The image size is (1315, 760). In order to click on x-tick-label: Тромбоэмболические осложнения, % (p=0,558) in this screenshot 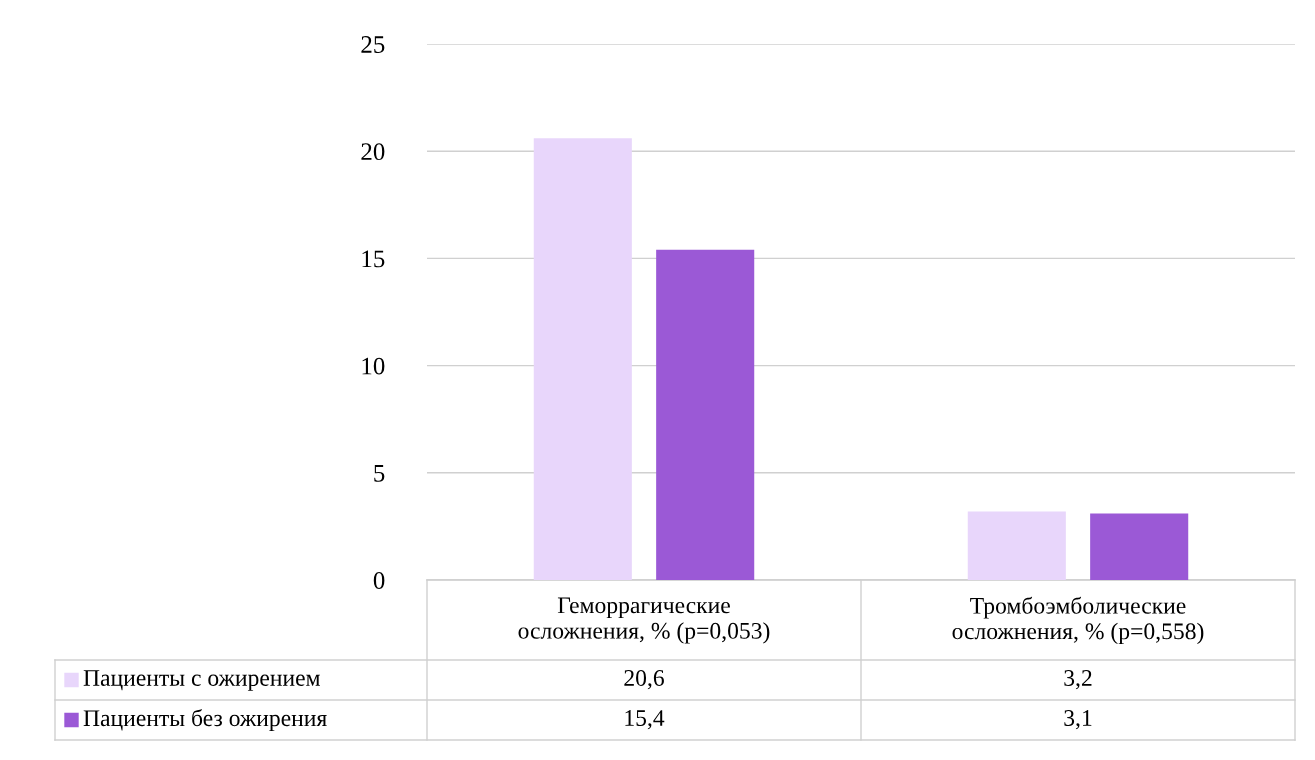, I will do `click(1078, 620)`.